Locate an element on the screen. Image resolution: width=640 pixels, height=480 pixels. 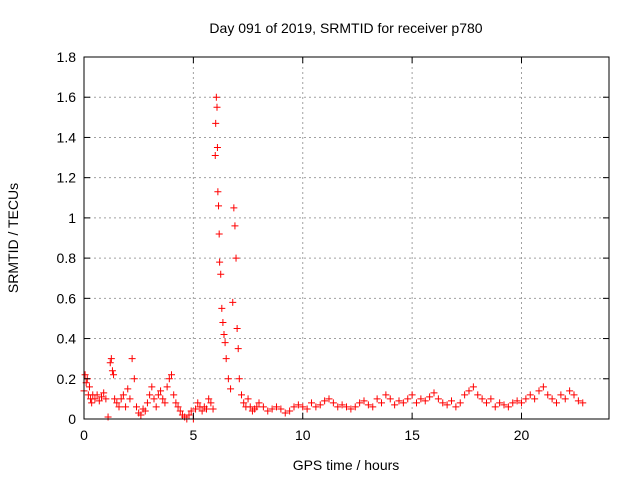
y-tick-label: 0.8 is located at coordinates (67, 258).